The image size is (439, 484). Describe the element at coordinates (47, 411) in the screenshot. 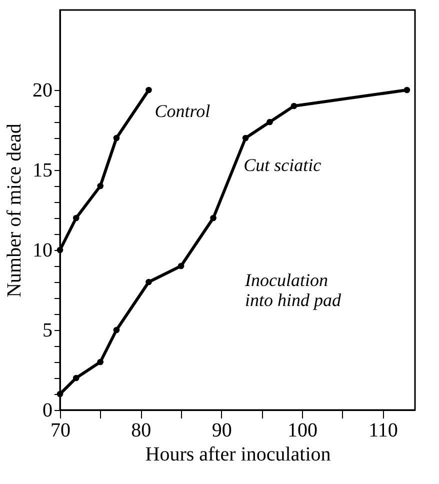

I see `y-tick-label: 0` at that location.